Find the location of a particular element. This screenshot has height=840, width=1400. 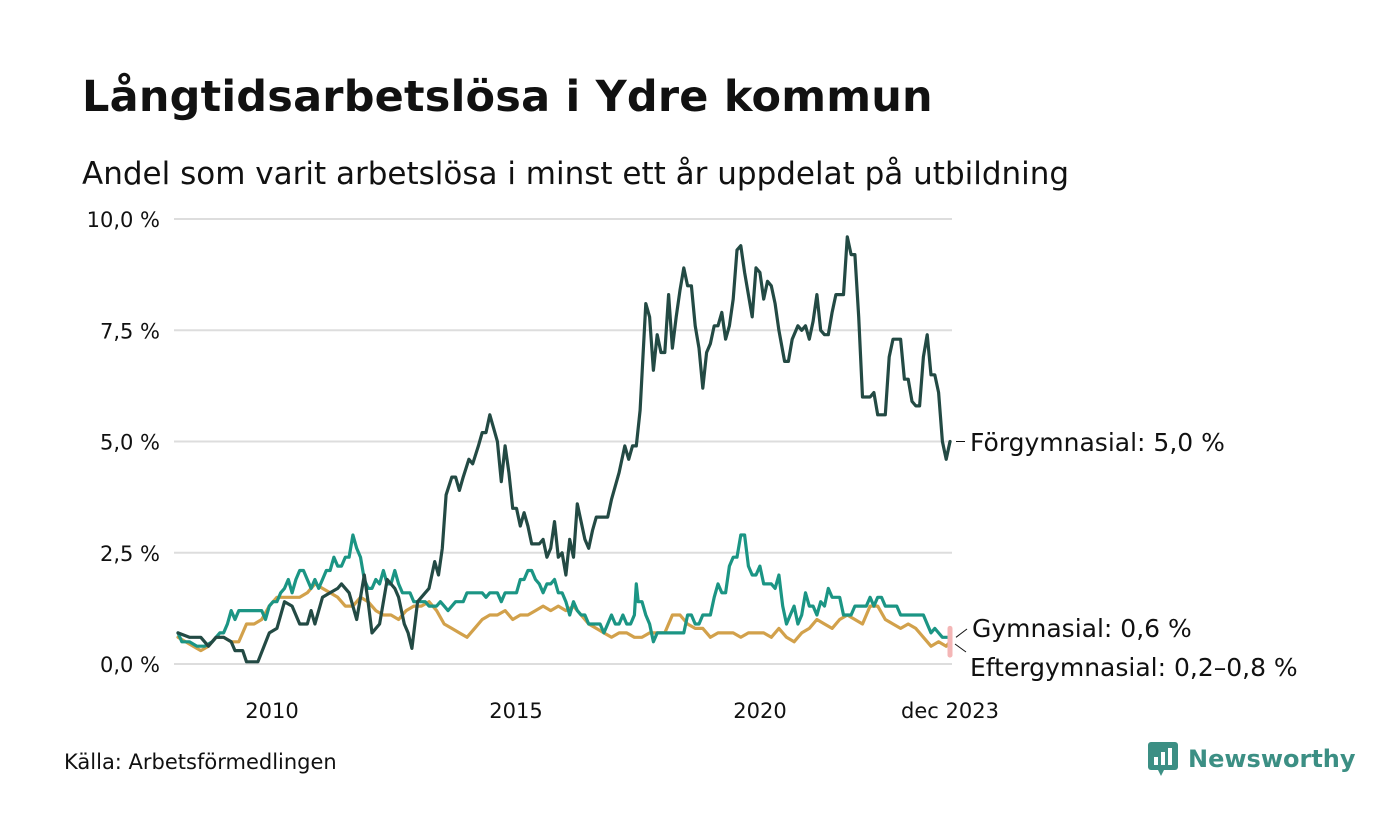

end-label-gymnasial: Gymnasial: 0,6 % is located at coordinates (1082, 628).